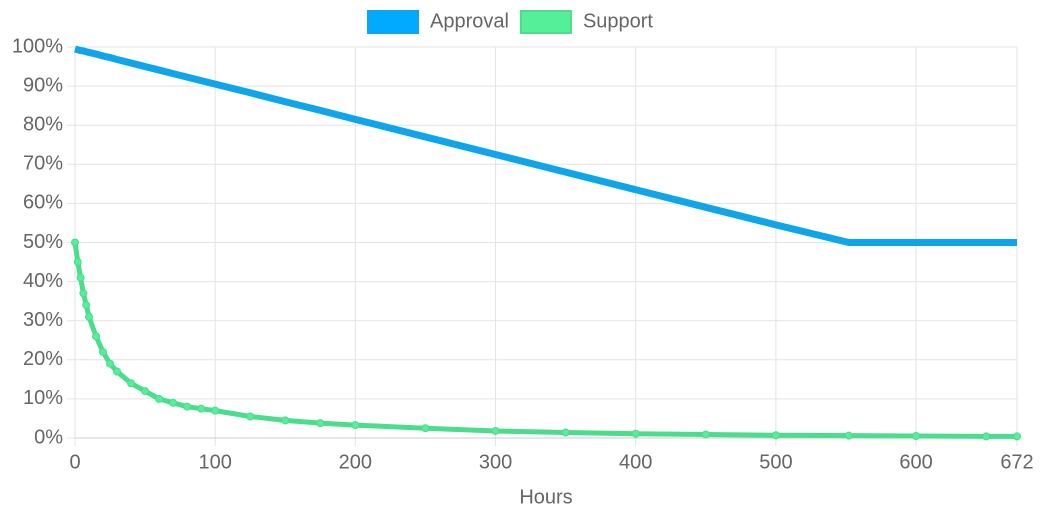 The height and width of the screenshot is (520, 1040). What do you see at coordinates (635, 462) in the screenshot?
I see `x-tick-label: 400` at bounding box center [635, 462].